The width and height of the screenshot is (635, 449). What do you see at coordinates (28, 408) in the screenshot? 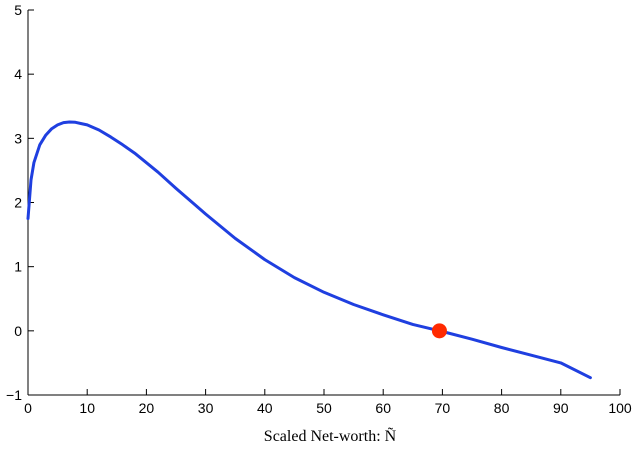
I see `x-tick-label: 0` at bounding box center [28, 408].